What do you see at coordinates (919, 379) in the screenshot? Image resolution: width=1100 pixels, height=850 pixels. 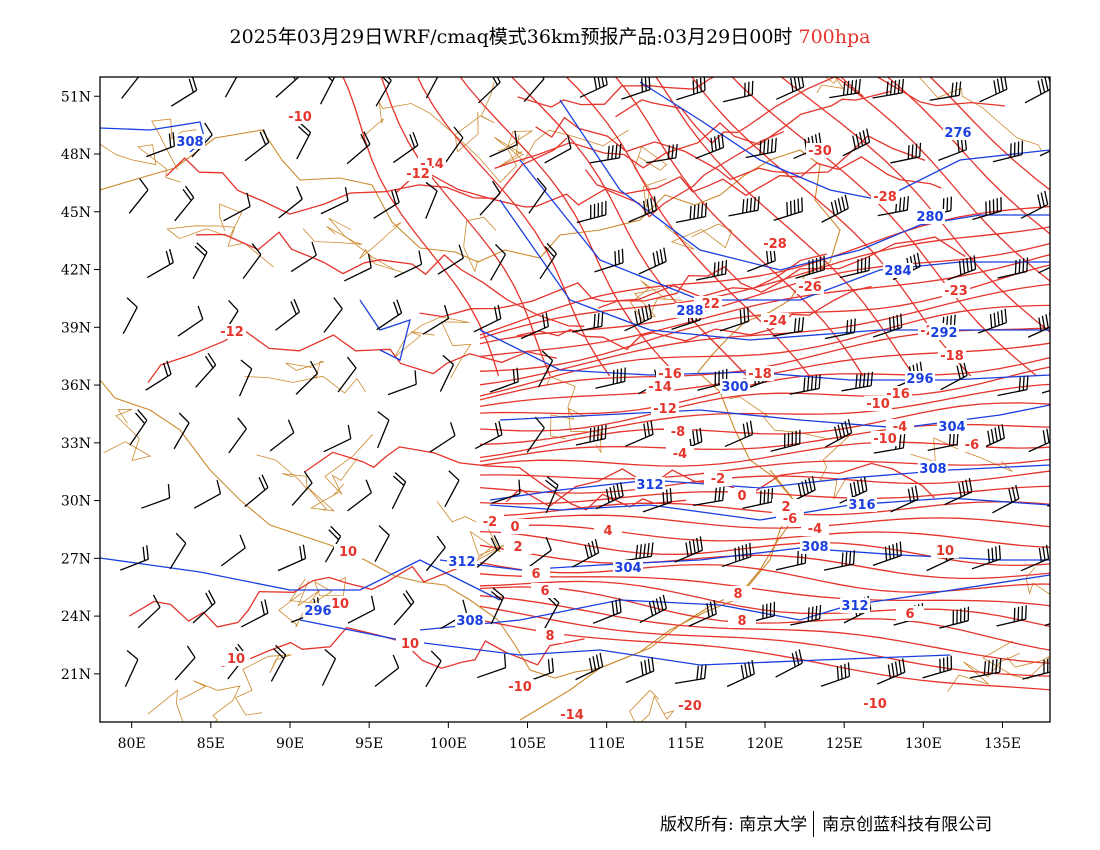 I see `height-label: 296` at bounding box center [919, 379].